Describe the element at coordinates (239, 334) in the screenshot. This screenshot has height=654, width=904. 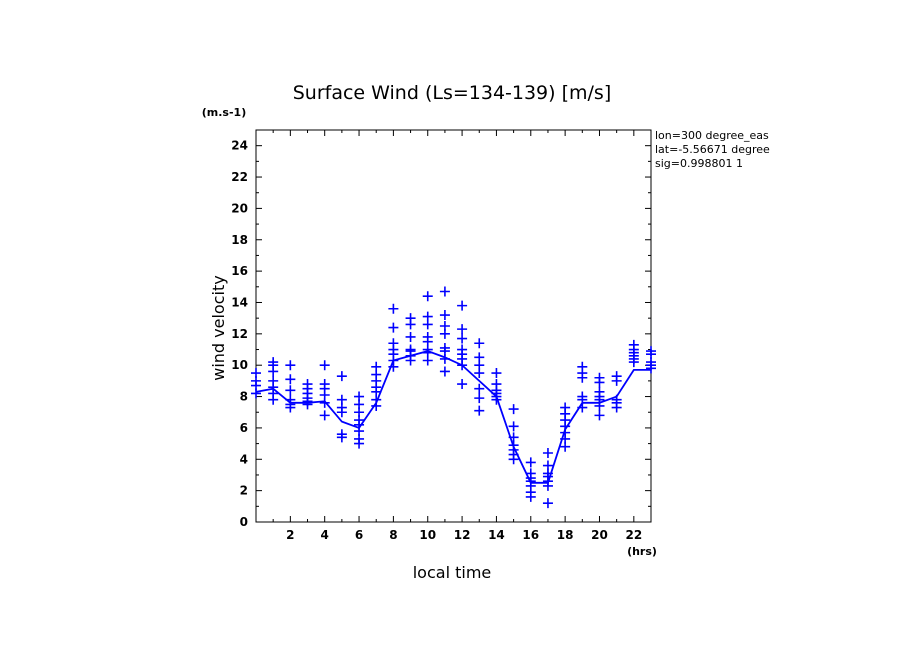
I see `y-tick-label: 12` at that location.